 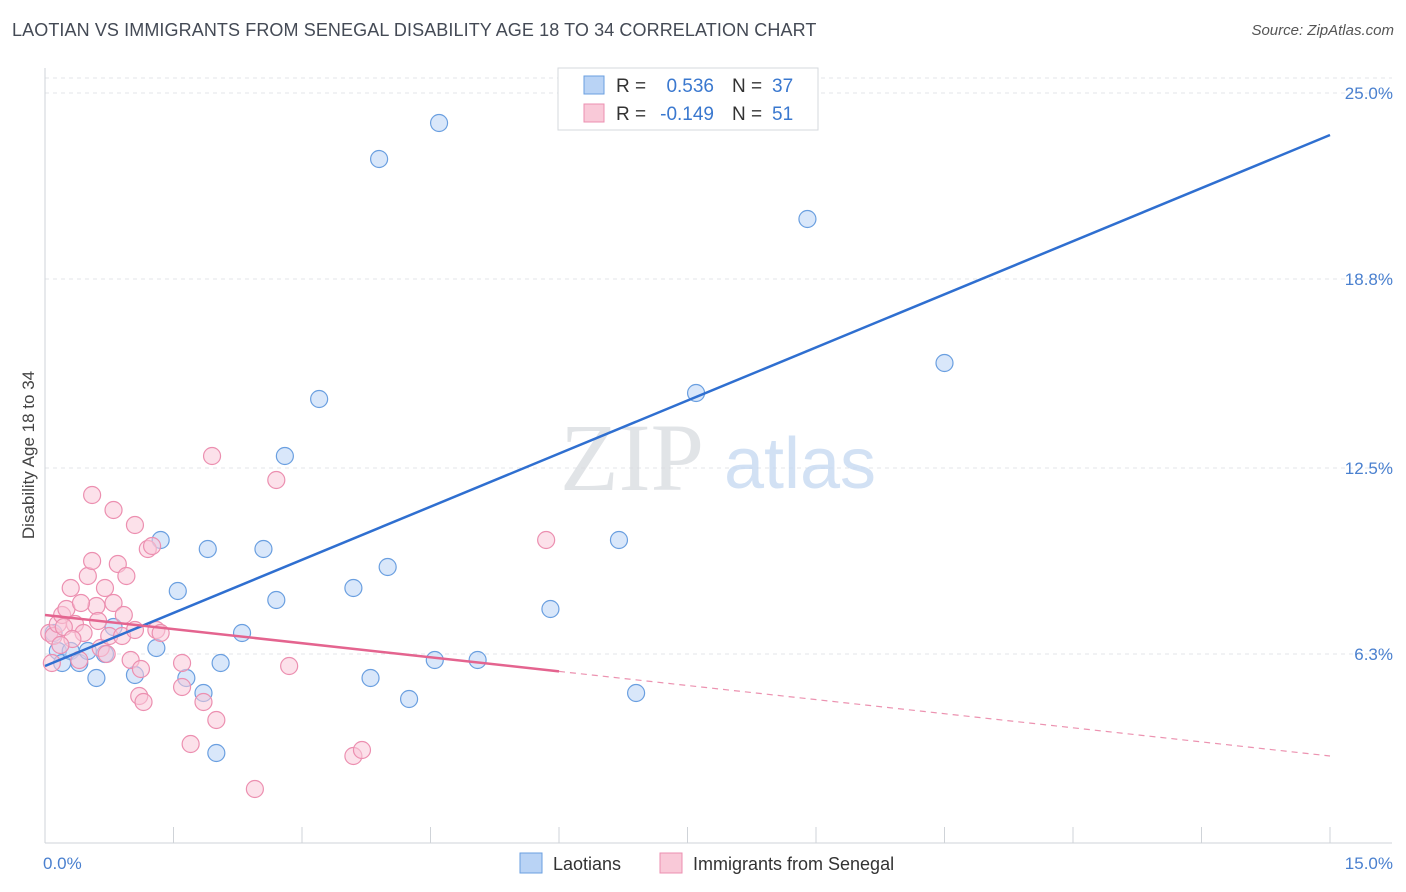 I want to click on stats-r-value: 0.536, so click(x=690, y=86).